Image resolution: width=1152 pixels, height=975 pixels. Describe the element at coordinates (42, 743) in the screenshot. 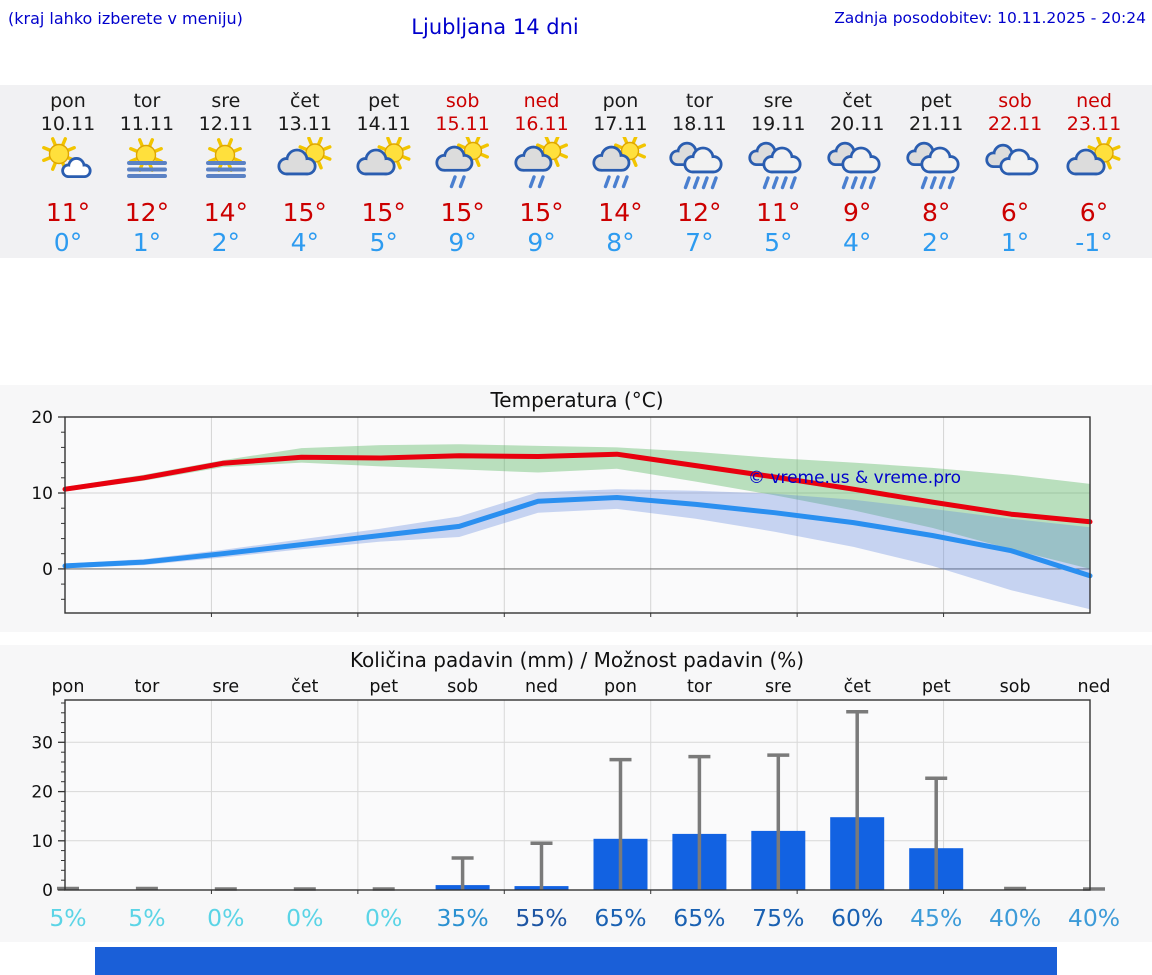

I see `precip-y-tick: 30` at that location.